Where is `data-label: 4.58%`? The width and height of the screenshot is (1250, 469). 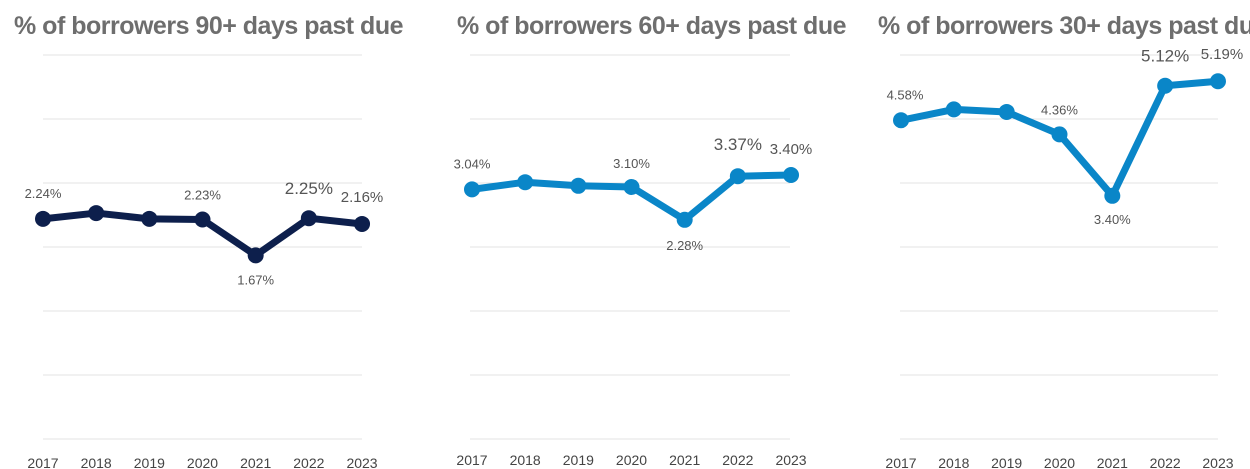 data-label: 4.58% is located at coordinates (905, 94).